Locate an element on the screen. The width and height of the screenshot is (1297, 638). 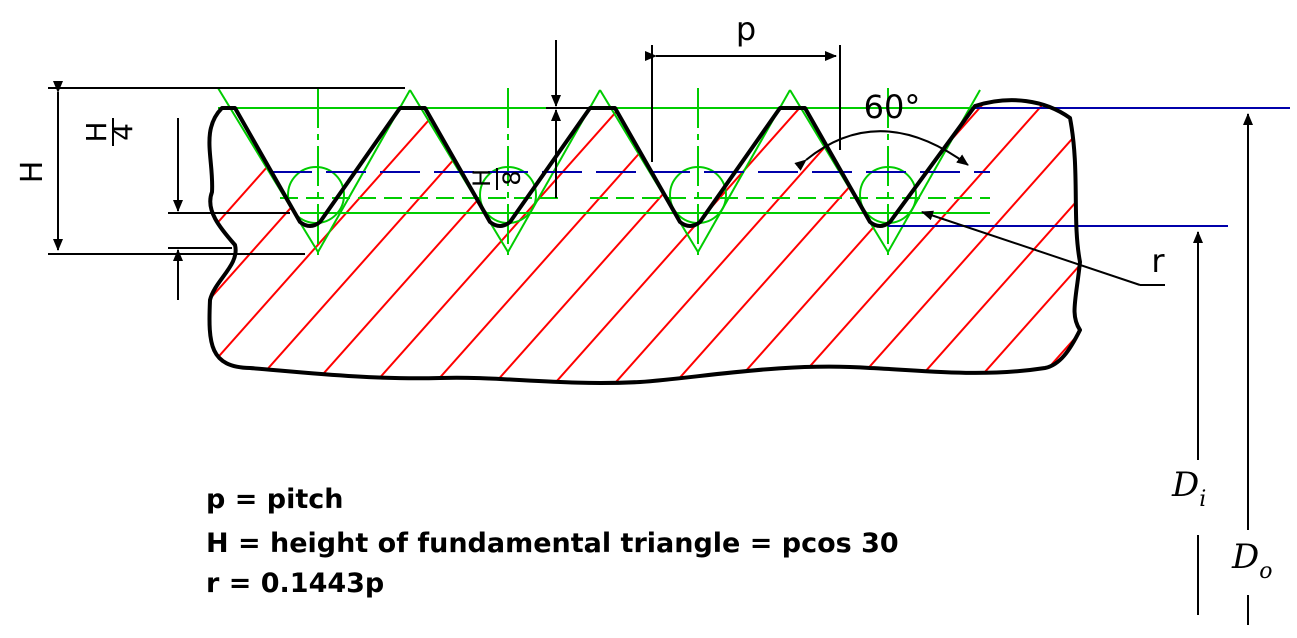
dimension-pitch is located at coordinates (743, 103).